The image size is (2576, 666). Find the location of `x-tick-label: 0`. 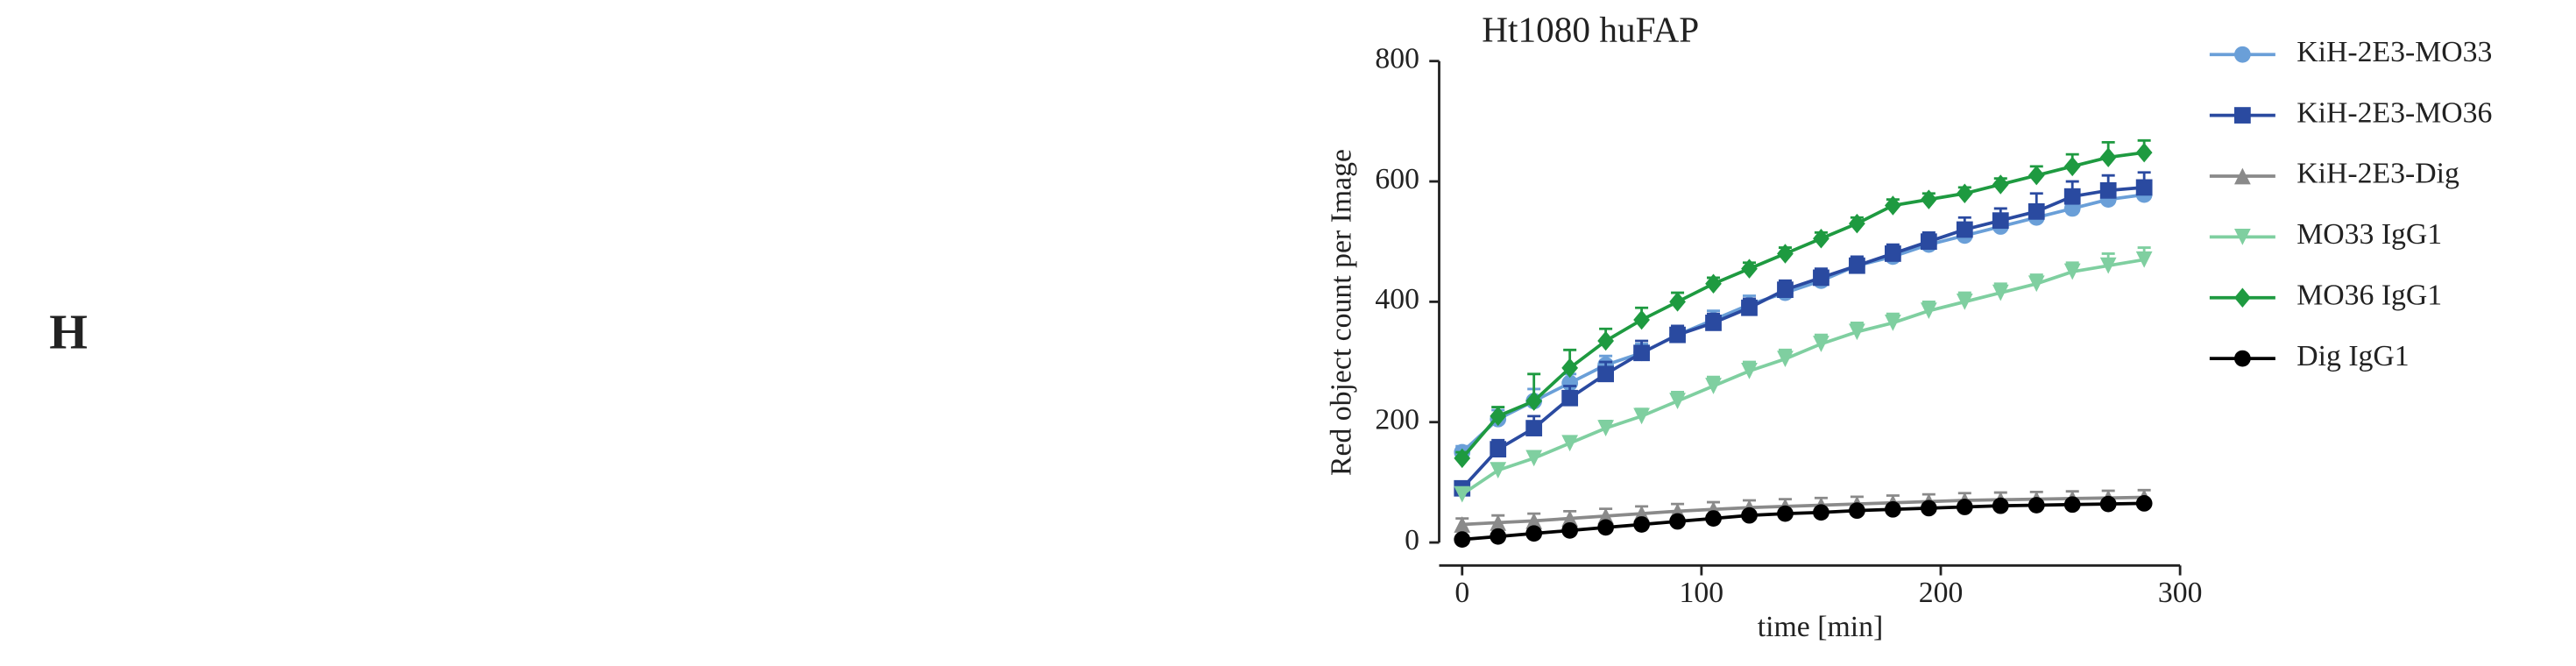

x-tick-label: 0 is located at coordinates (1461, 593).